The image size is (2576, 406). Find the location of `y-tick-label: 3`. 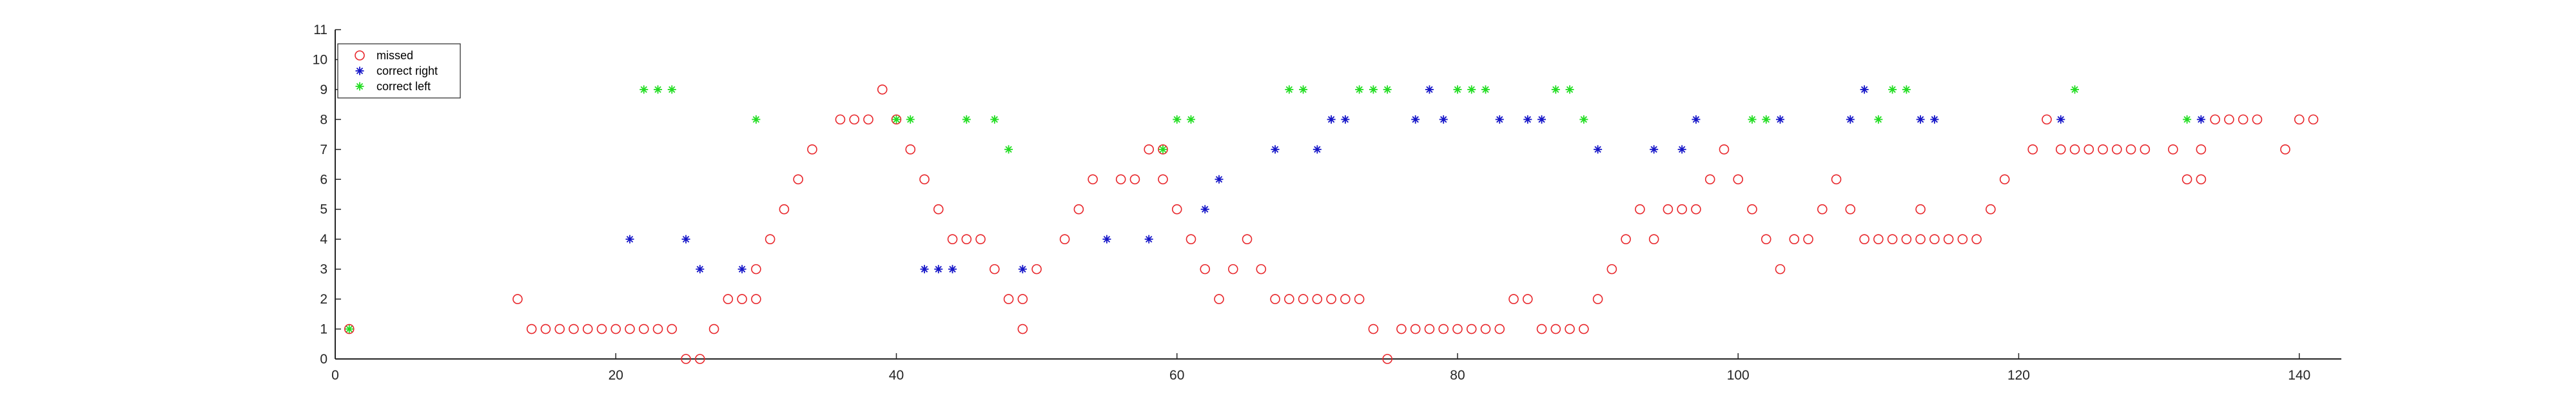

y-tick-label: 3 is located at coordinates (324, 269).